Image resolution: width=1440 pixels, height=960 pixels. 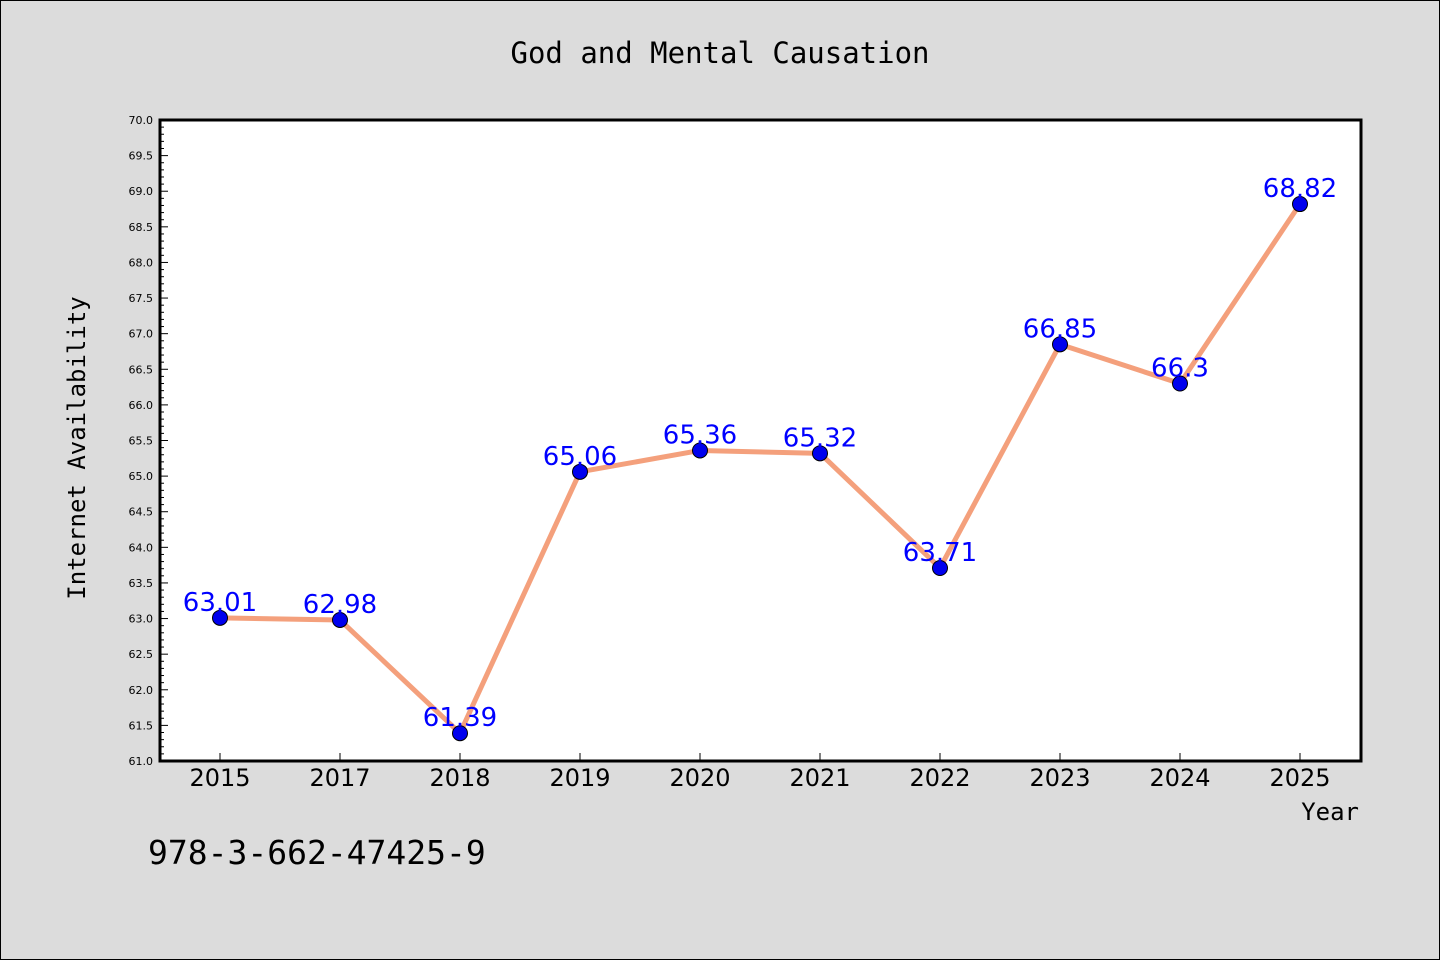 I want to click on x-tick-label: 2017, so click(x=339, y=778).